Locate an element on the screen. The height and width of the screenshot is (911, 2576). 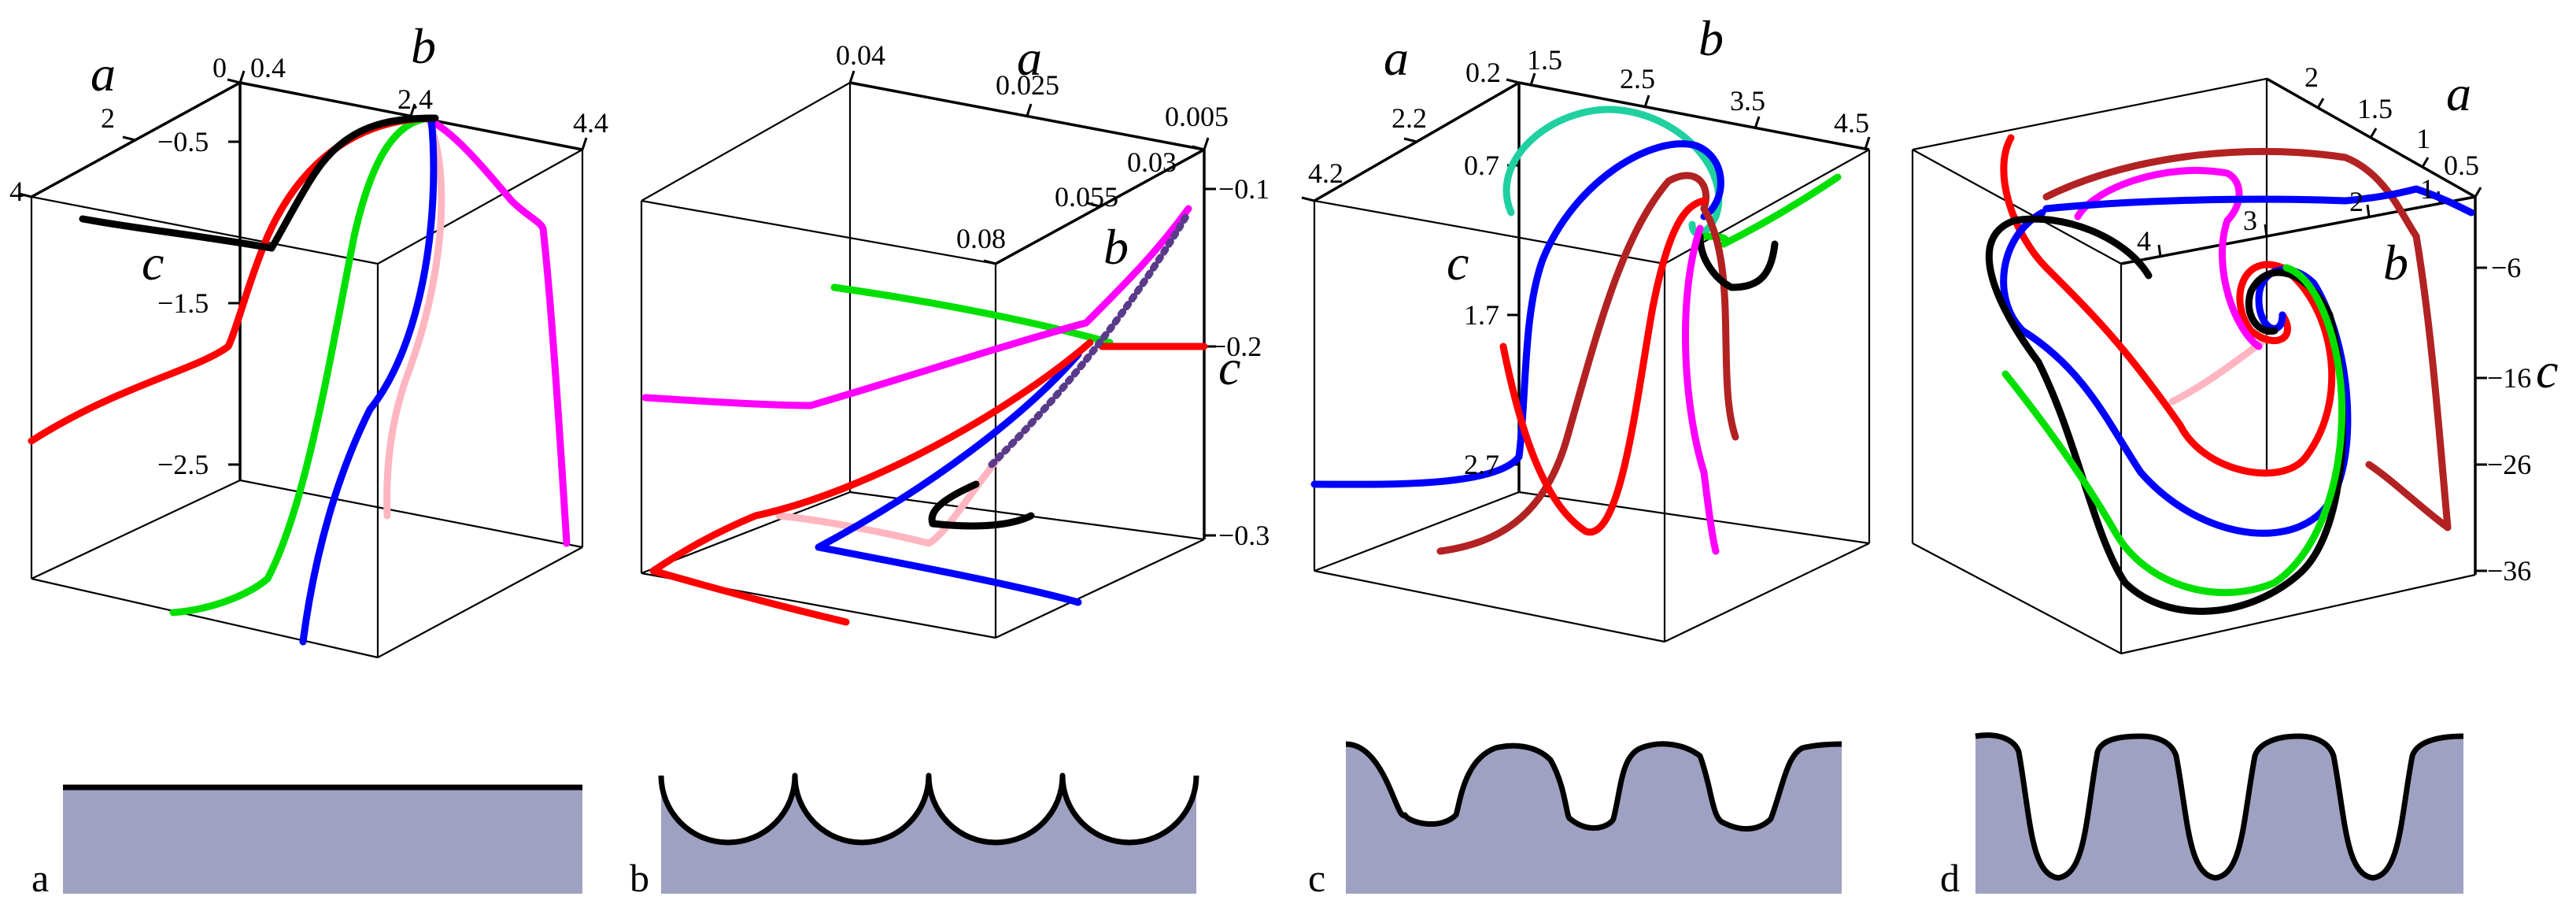
panel-b-tick-a-2: 0.005 is located at coordinates (1197, 116).